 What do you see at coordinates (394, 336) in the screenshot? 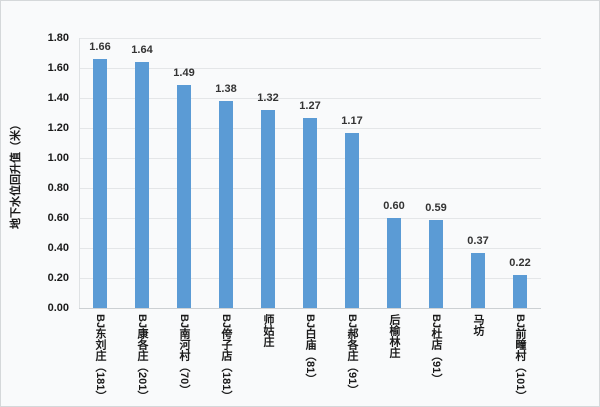
I see `x-tick-label: 后榆林庄` at bounding box center [394, 336].